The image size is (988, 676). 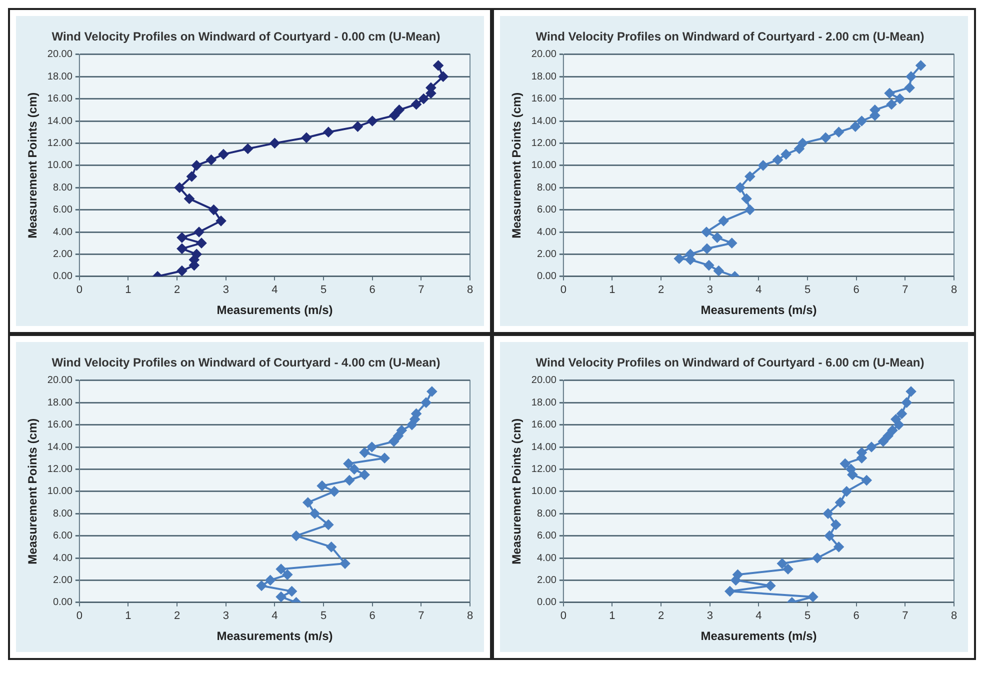 What do you see at coordinates (544, 492) in the screenshot?
I see `y-tick-label: 10.00` at bounding box center [544, 492].